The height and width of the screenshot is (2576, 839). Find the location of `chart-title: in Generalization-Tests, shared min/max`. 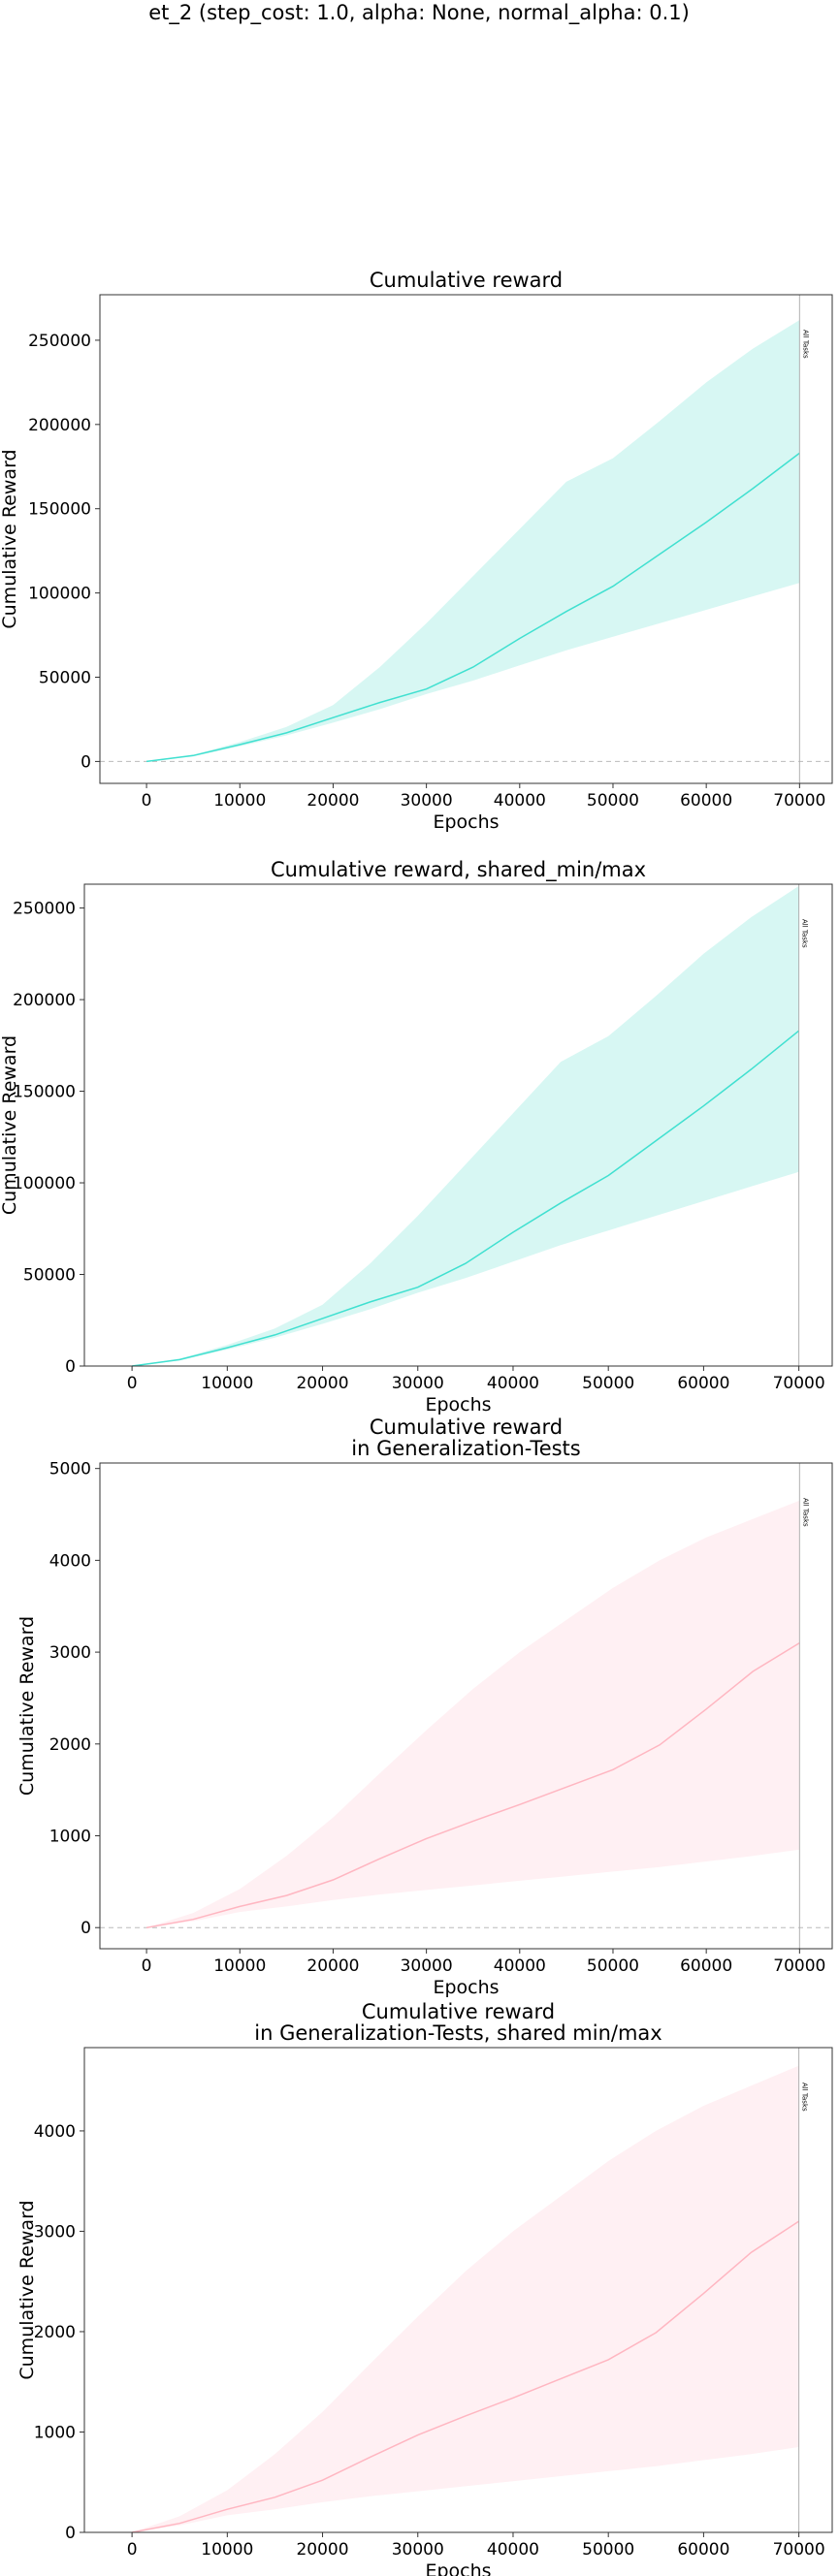

chart-title: in Generalization-Tests, shared min/max is located at coordinates (458, 2033).